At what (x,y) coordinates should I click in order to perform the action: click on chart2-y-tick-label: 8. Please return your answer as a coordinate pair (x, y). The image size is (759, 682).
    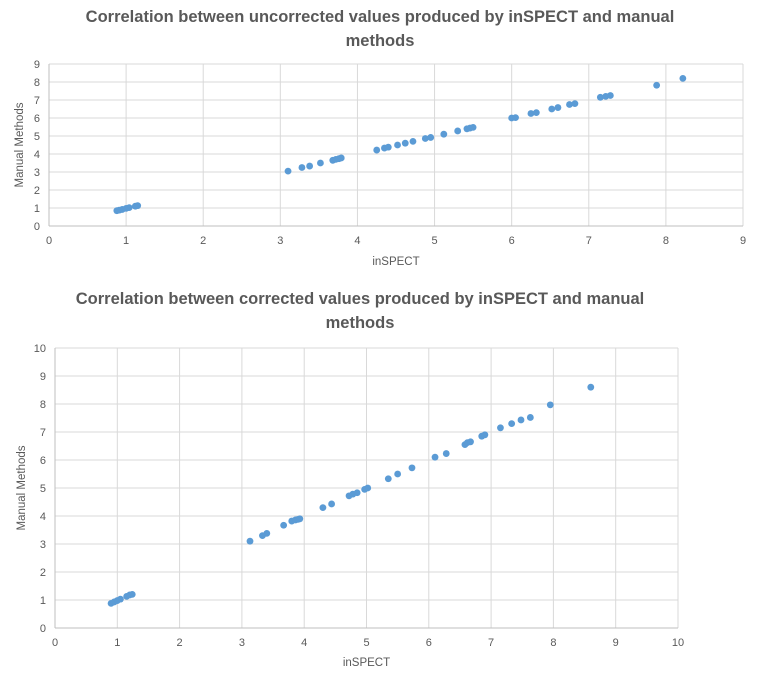
    Looking at the image, I should click on (43, 405).